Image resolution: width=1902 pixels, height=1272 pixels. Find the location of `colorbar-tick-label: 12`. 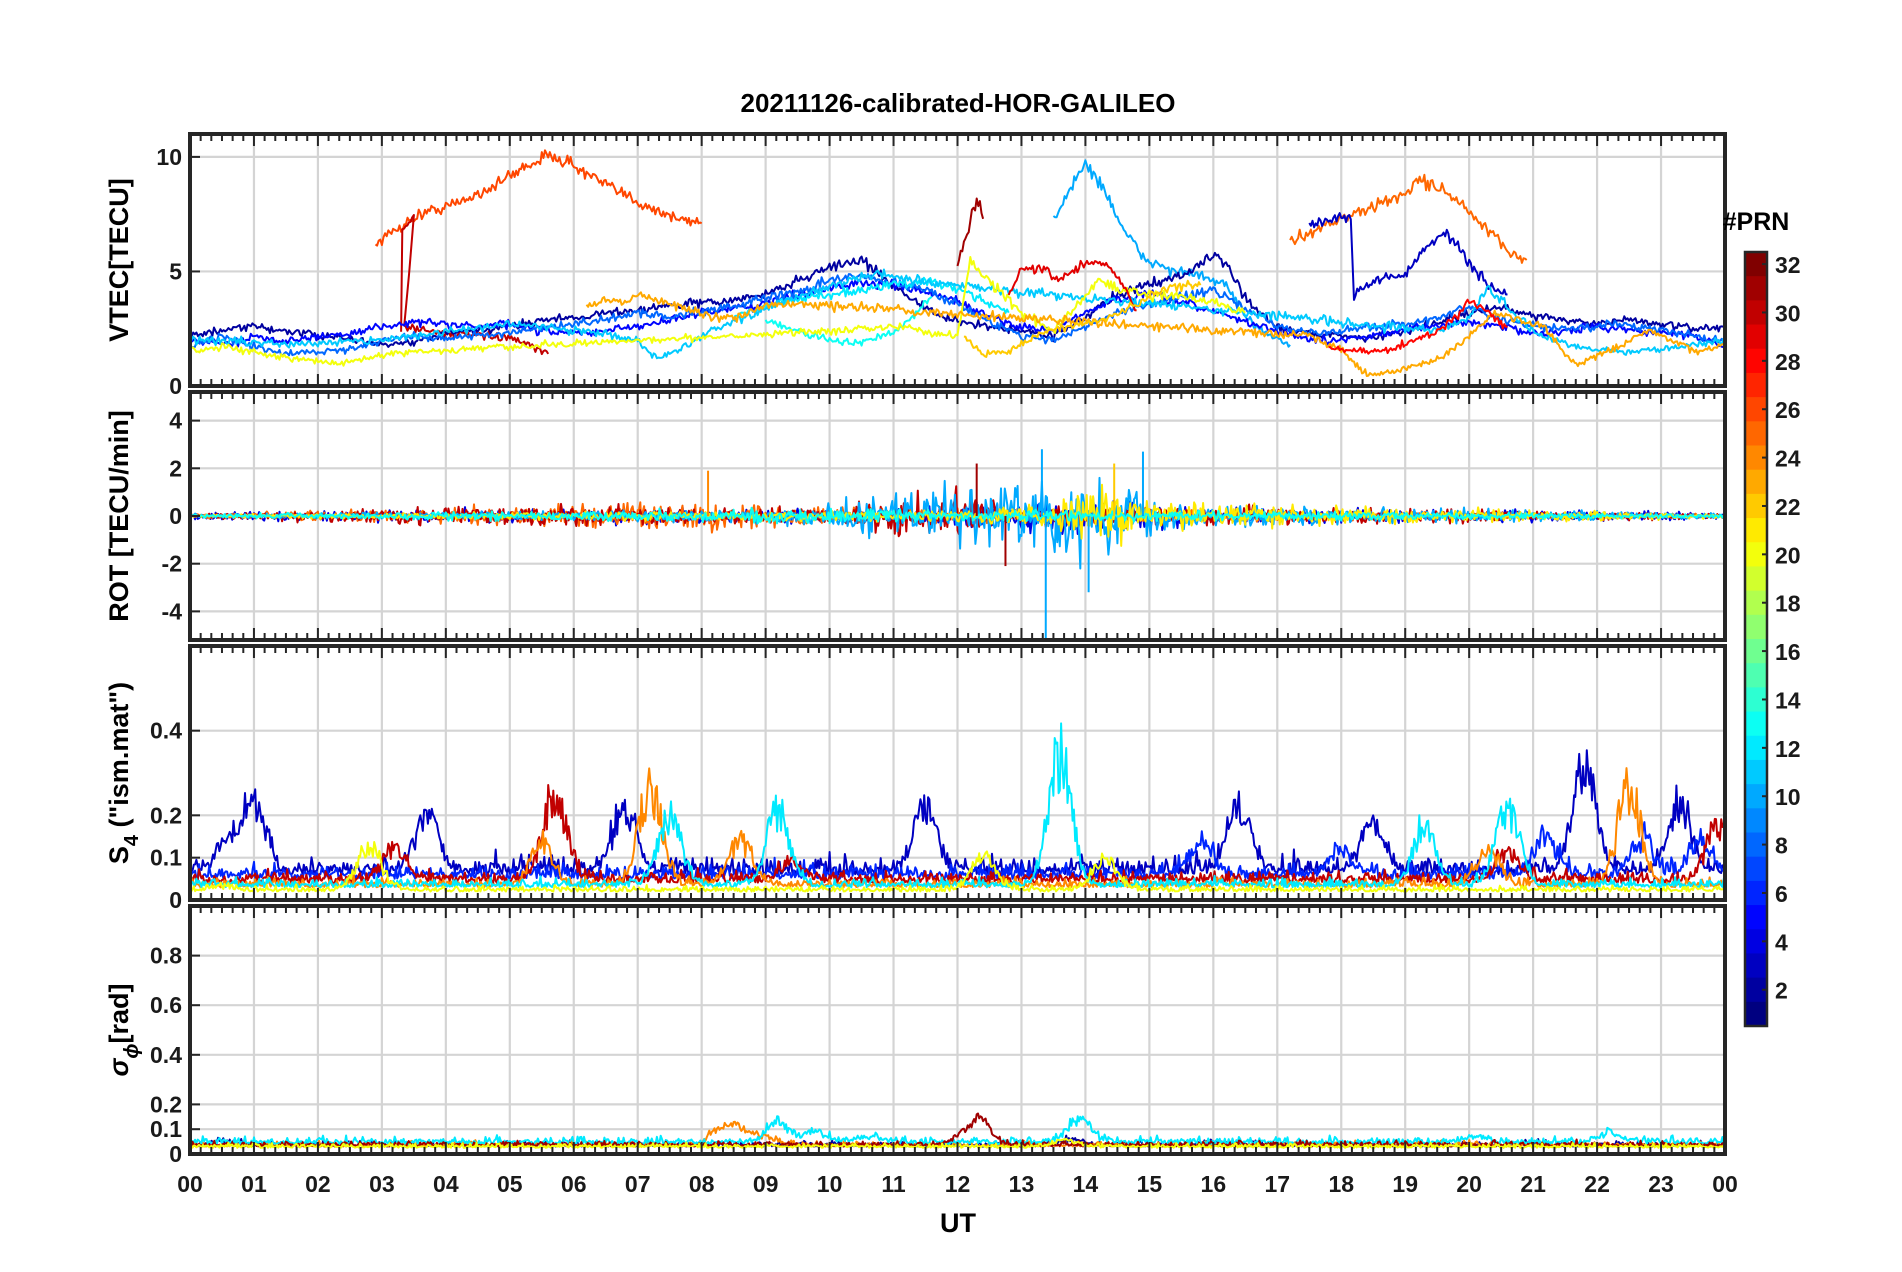

colorbar-tick-label: 12 is located at coordinates (1788, 749).